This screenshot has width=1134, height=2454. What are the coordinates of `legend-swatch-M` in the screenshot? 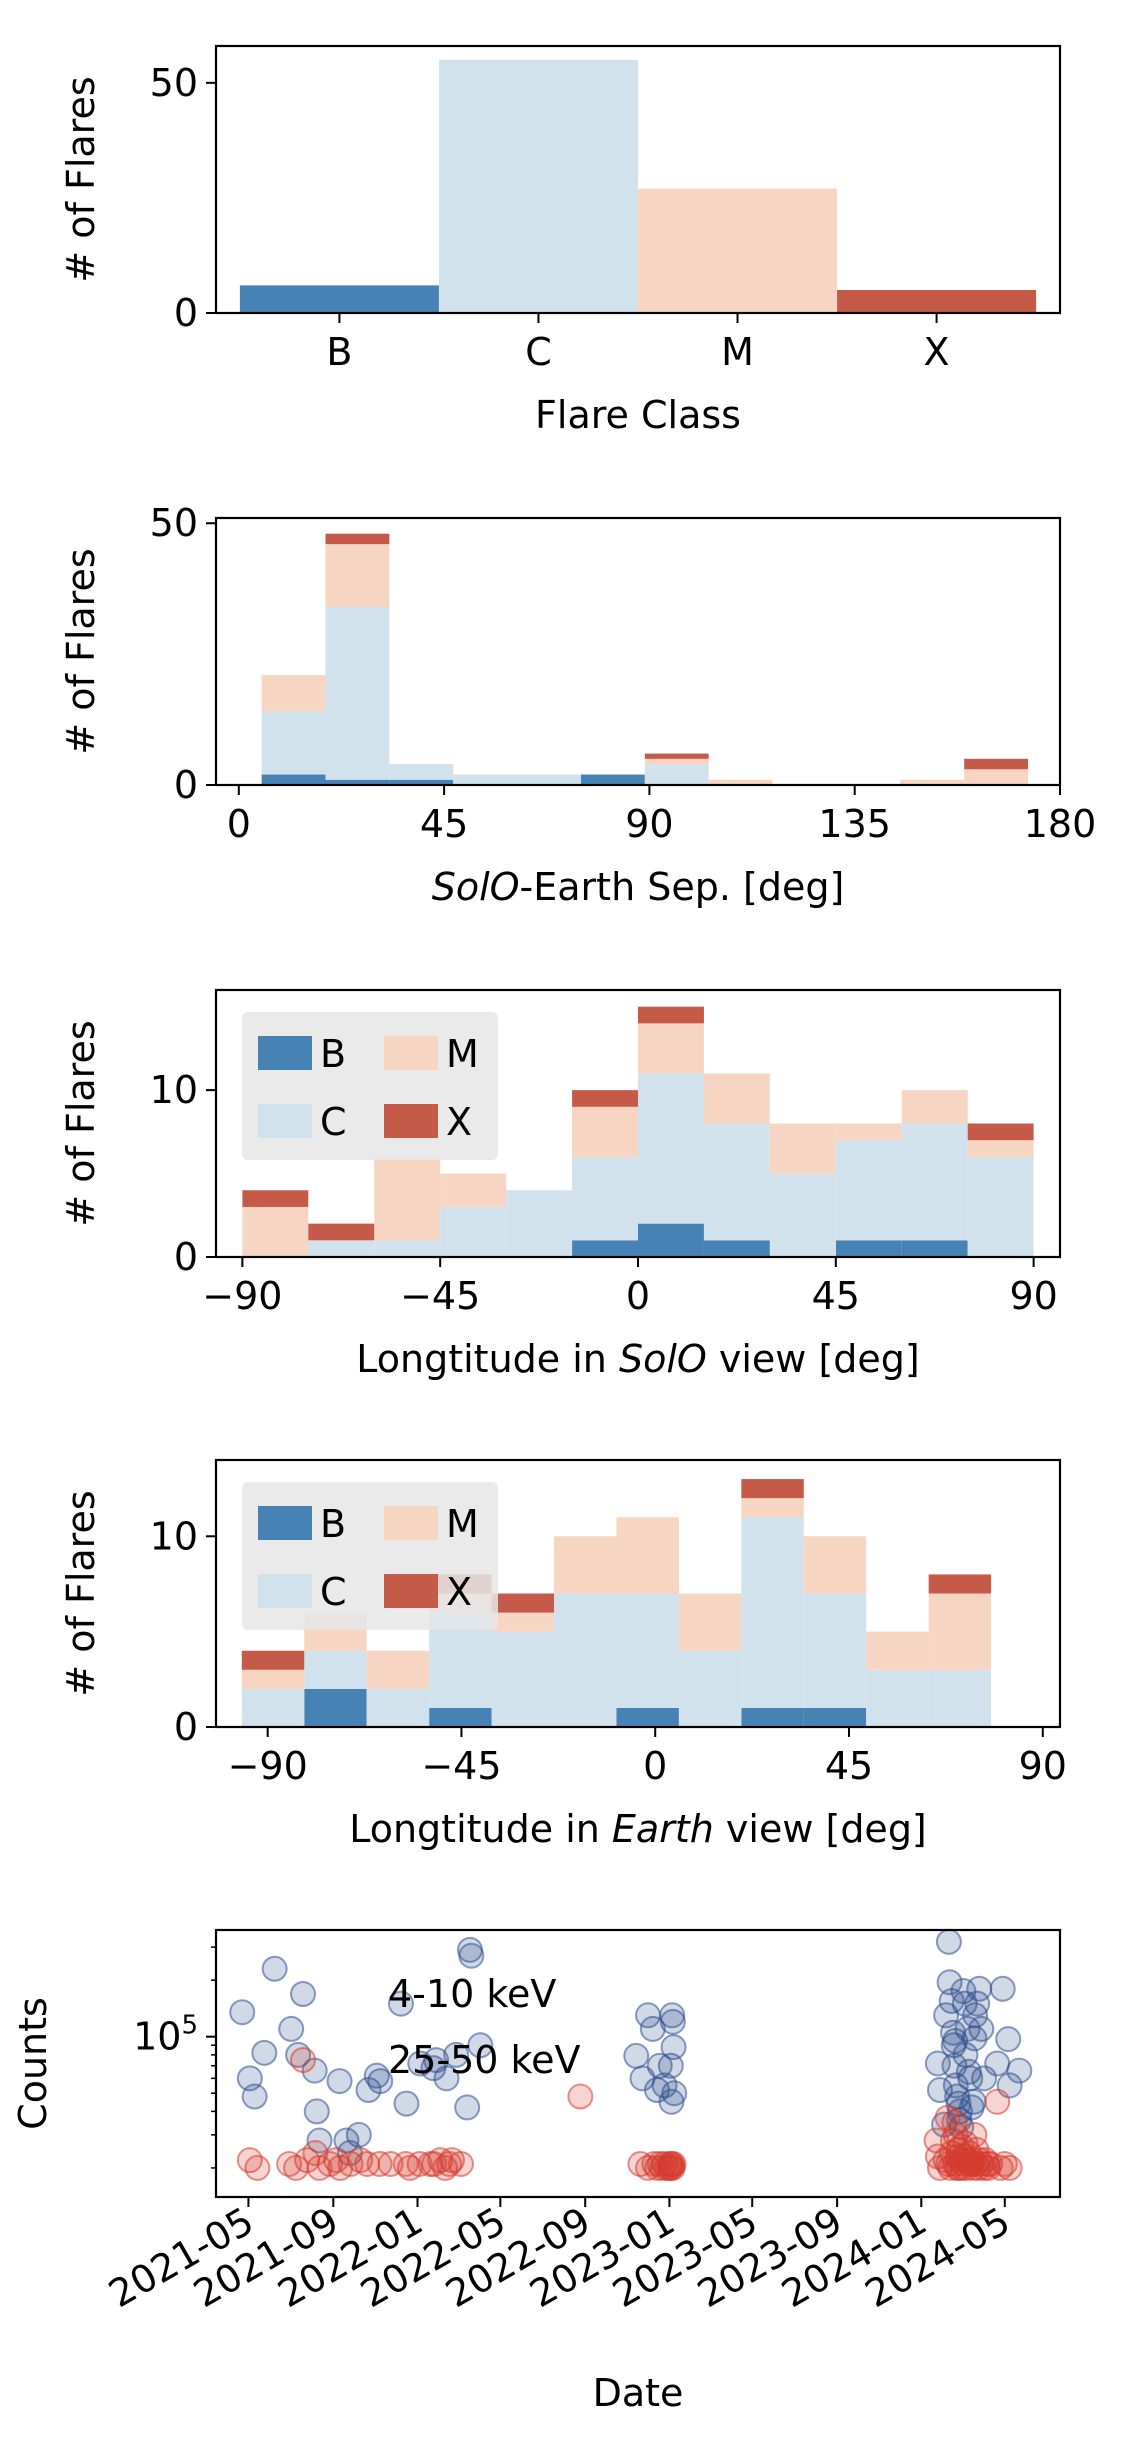 It's located at (411, 1523).